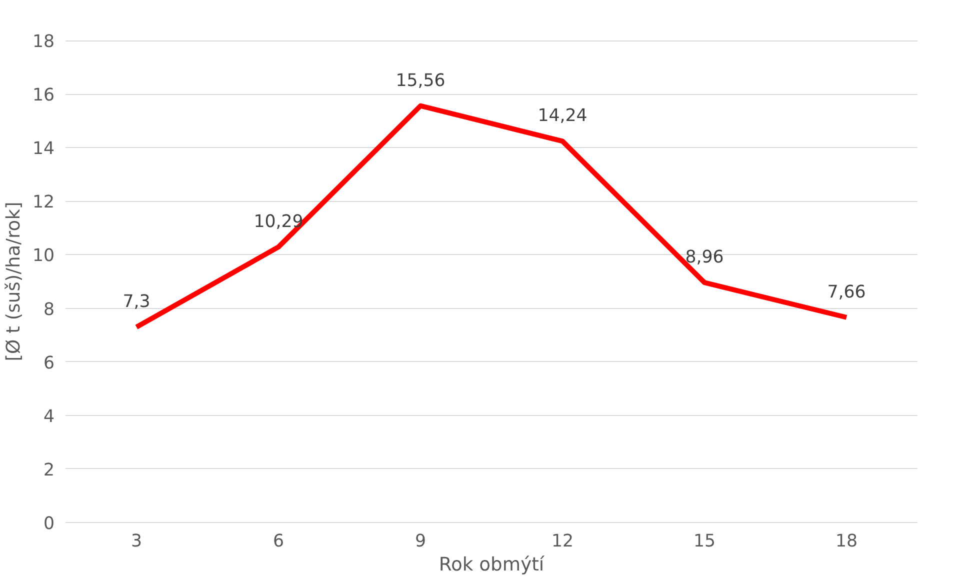 The width and height of the screenshot is (957, 578). Describe the element at coordinates (279, 222) in the screenshot. I see `data-label: 10,29` at that location.